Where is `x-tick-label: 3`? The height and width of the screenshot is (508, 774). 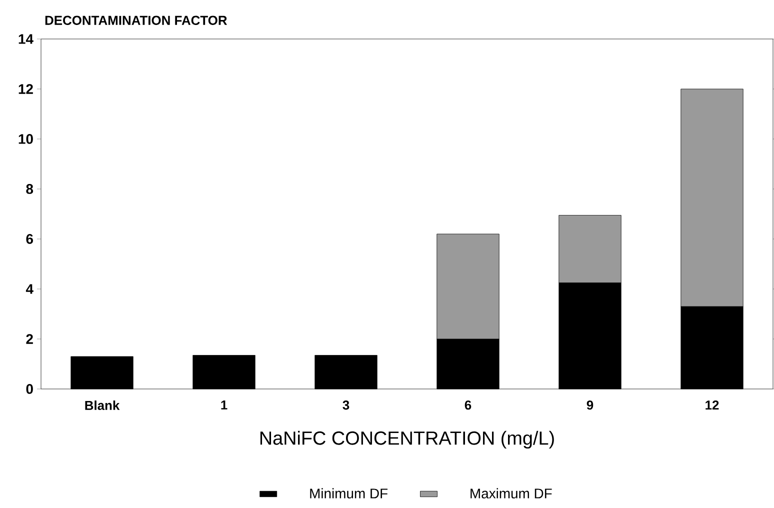 x-tick-label: 3 is located at coordinates (346, 405).